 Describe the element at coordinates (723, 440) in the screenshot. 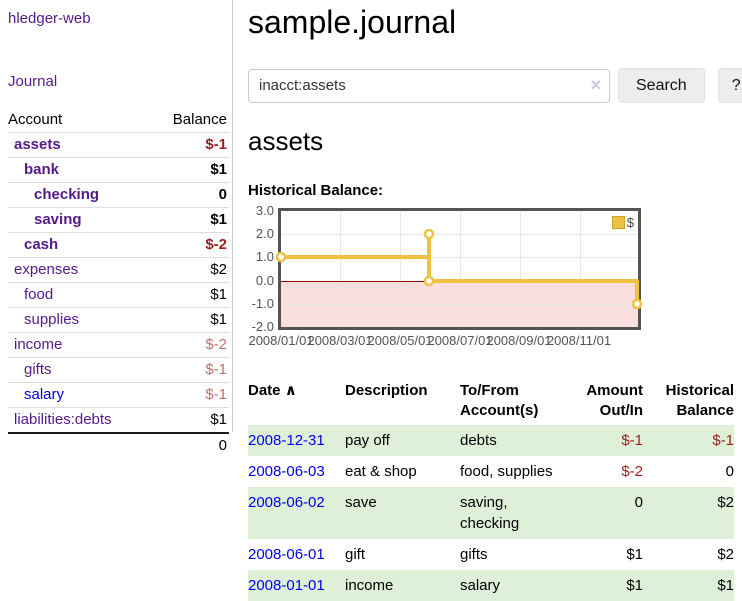

I see `transaction-balance: $-1` at that location.